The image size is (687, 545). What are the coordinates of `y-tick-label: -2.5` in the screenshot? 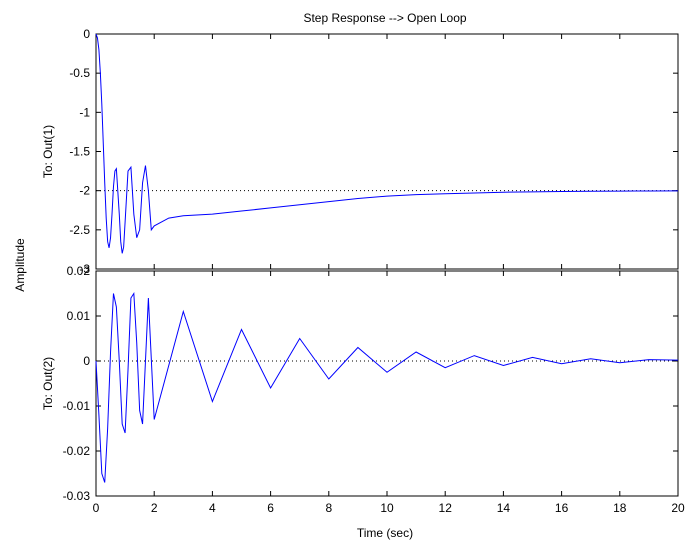 It's located at (79, 230).